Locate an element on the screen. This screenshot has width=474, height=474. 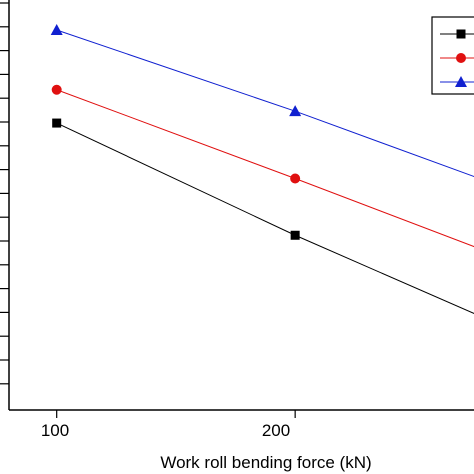
legend is located at coordinates (452, 55).